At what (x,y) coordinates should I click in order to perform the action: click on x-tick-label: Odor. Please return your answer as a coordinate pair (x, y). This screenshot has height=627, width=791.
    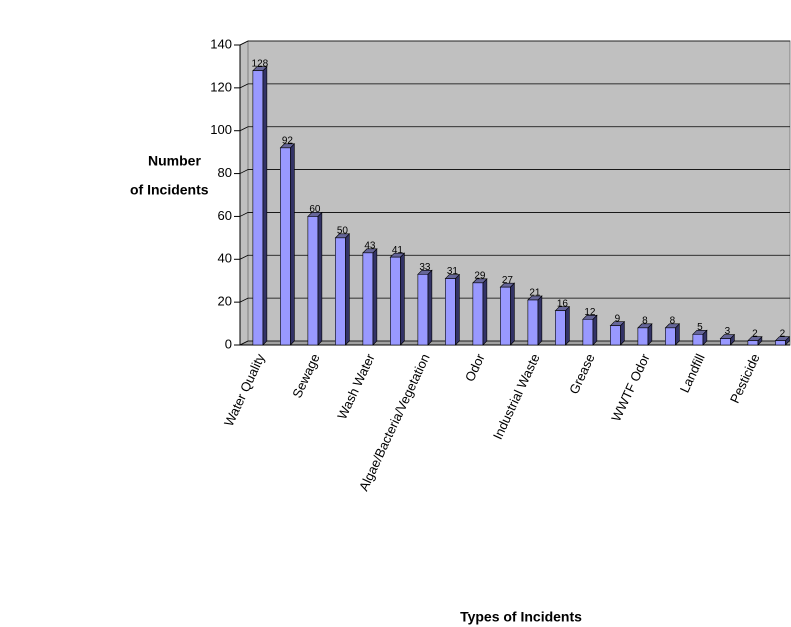
    Looking at the image, I should click on (475, 367).